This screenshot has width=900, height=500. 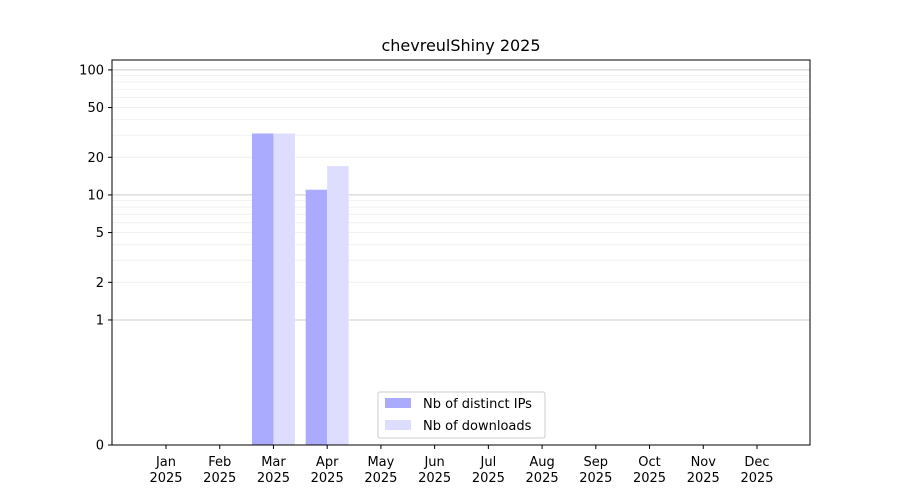 What do you see at coordinates (756, 470) in the screenshot?
I see `x-tick-label: Dec 2025` at bounding box center [756, 470].